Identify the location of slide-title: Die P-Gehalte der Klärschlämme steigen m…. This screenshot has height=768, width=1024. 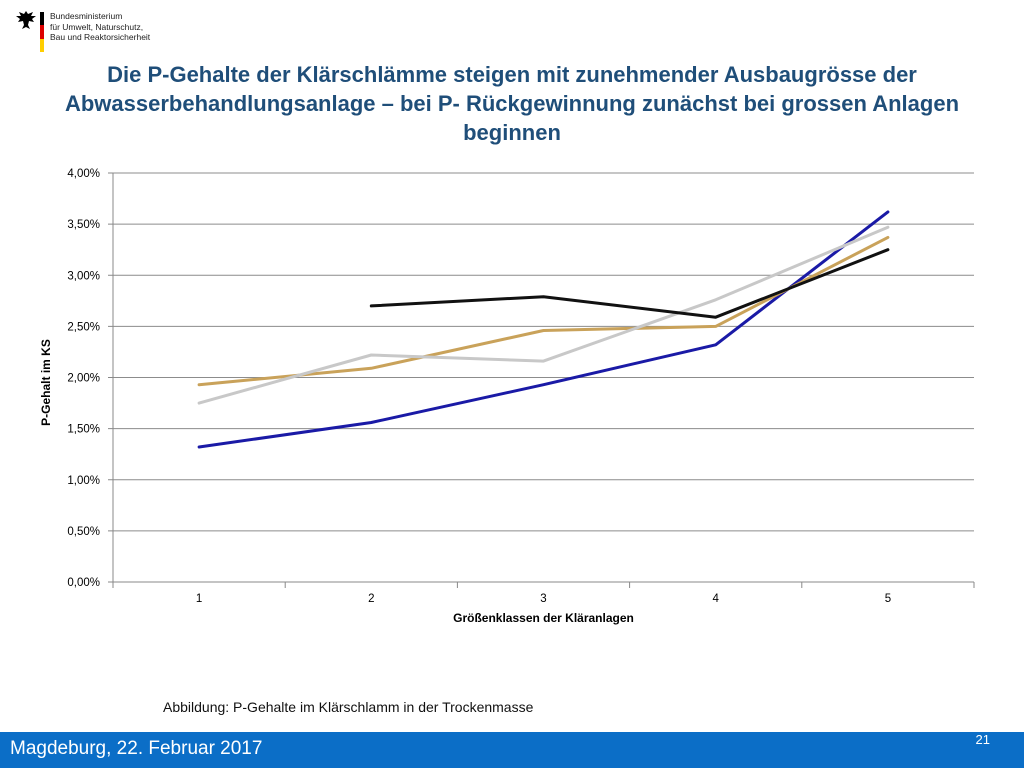
(512, 103).